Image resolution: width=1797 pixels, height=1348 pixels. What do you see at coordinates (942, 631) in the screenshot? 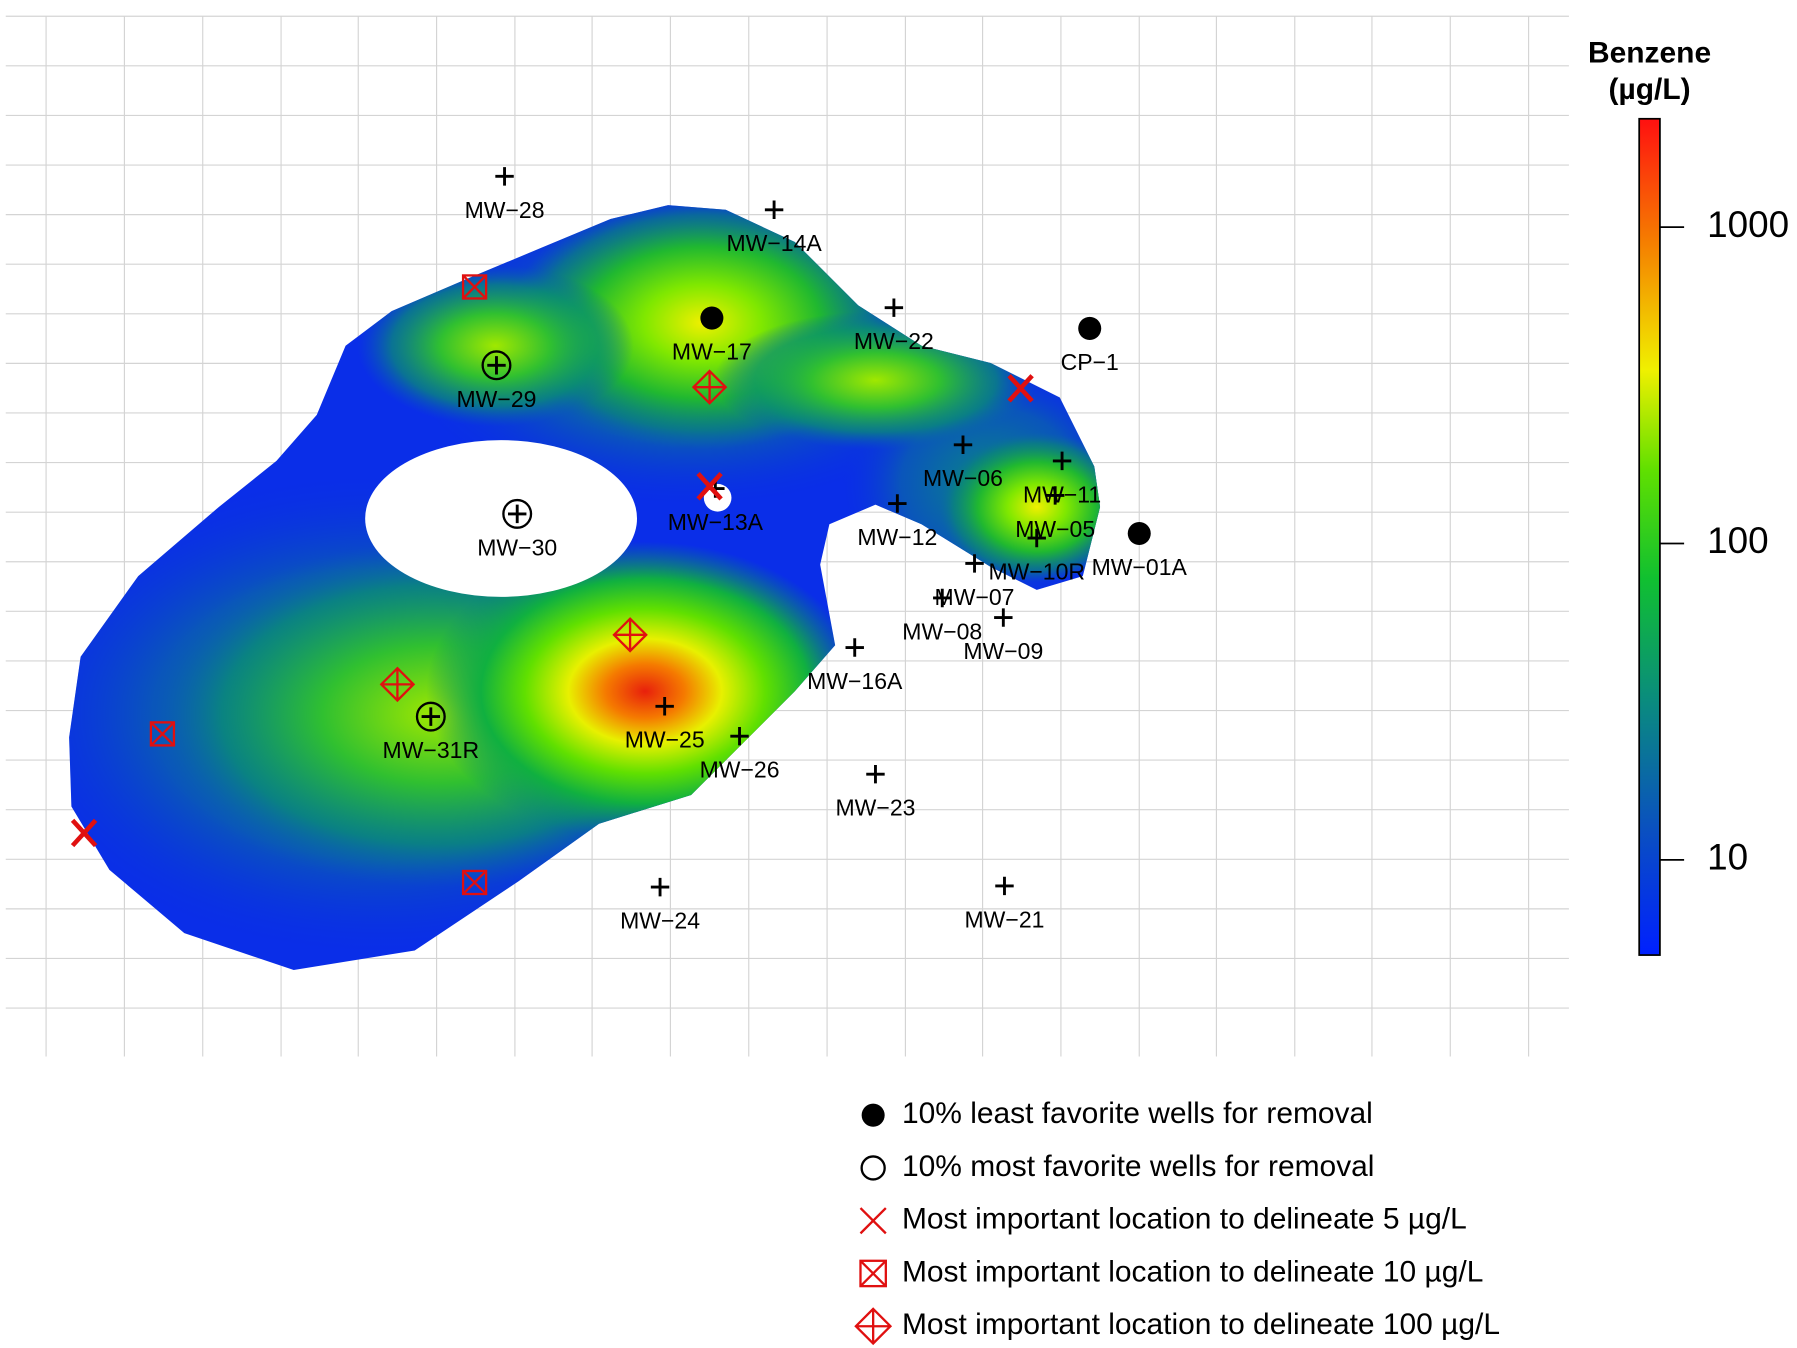
I see `well-label: MW−08` at bounding box center [942, 631].